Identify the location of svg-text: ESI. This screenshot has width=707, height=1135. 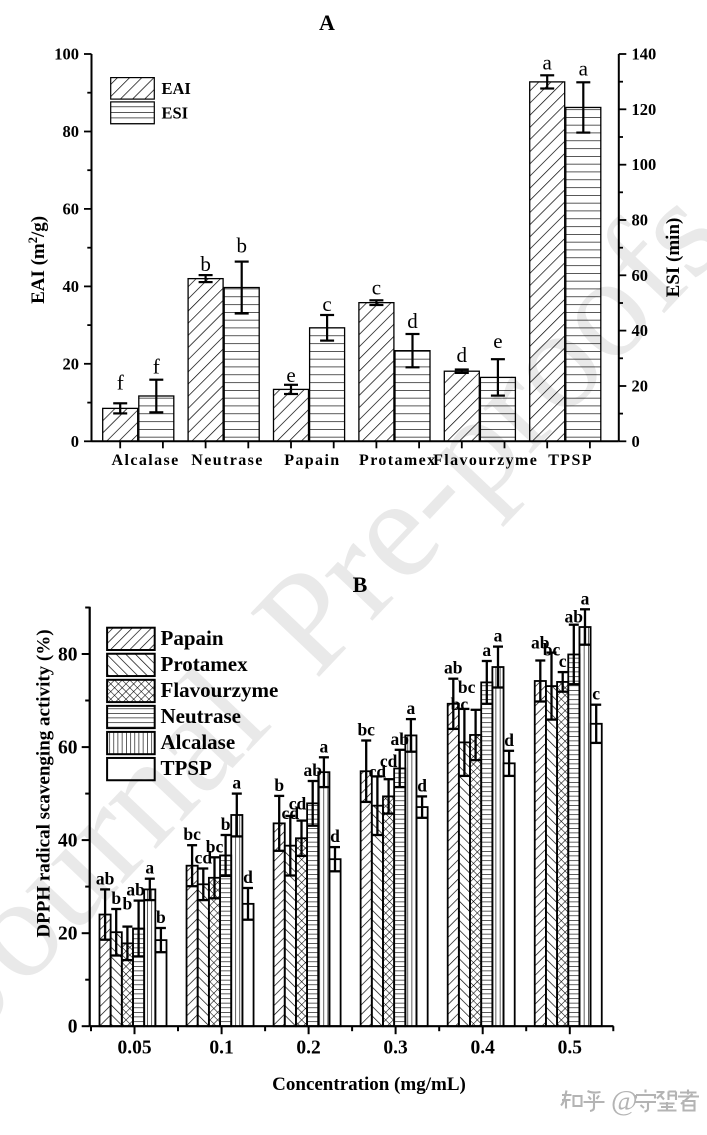
(175, 112).